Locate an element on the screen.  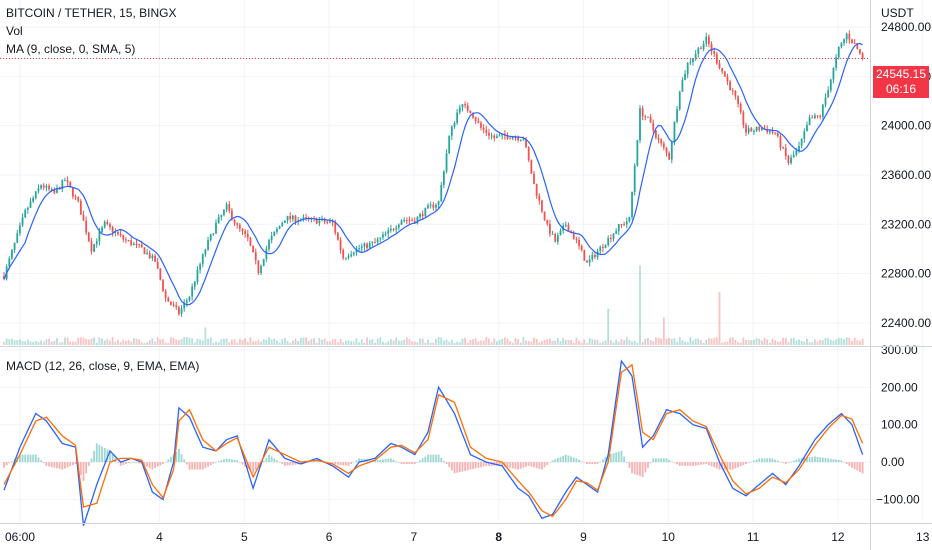
x-tick-label: 13 is located at coordinates (923, 537).